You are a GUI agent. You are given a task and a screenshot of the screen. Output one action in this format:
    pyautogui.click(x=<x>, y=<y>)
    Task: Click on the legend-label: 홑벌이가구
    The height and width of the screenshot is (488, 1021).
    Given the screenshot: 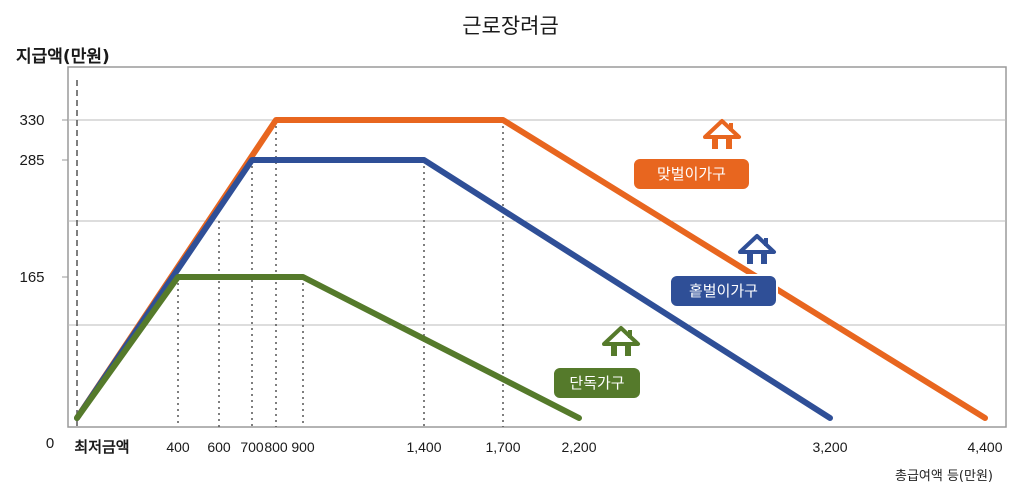 What is the action you would take?
    pyautogui.click(x=723, y=291)
    